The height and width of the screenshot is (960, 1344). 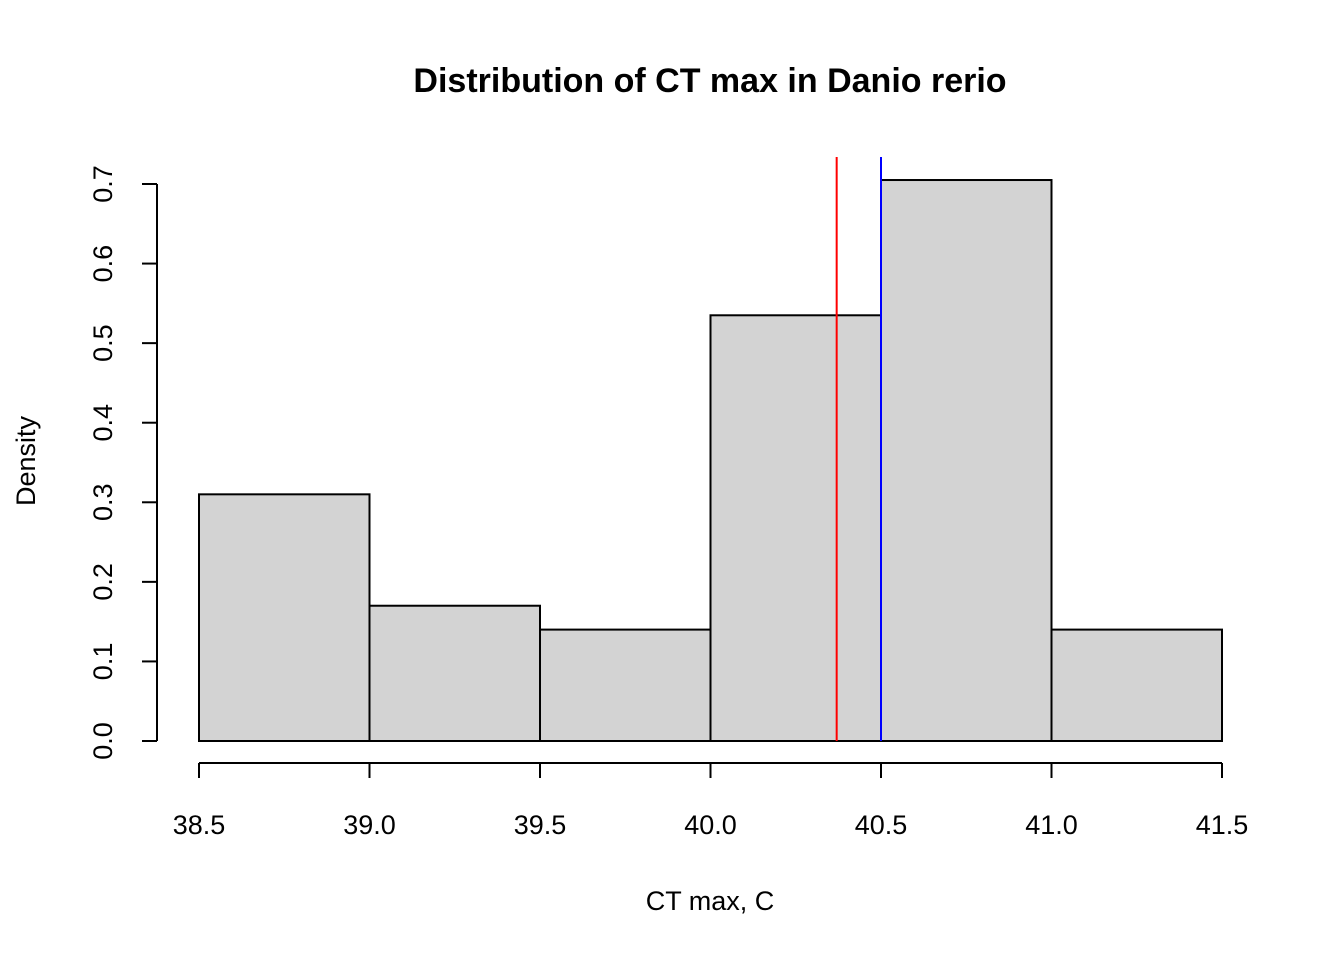 What do you see at coordinates (369, 825) in the screenshot?
I see `x-tick-label-1: 39.0` at bounding box center [369, 825].